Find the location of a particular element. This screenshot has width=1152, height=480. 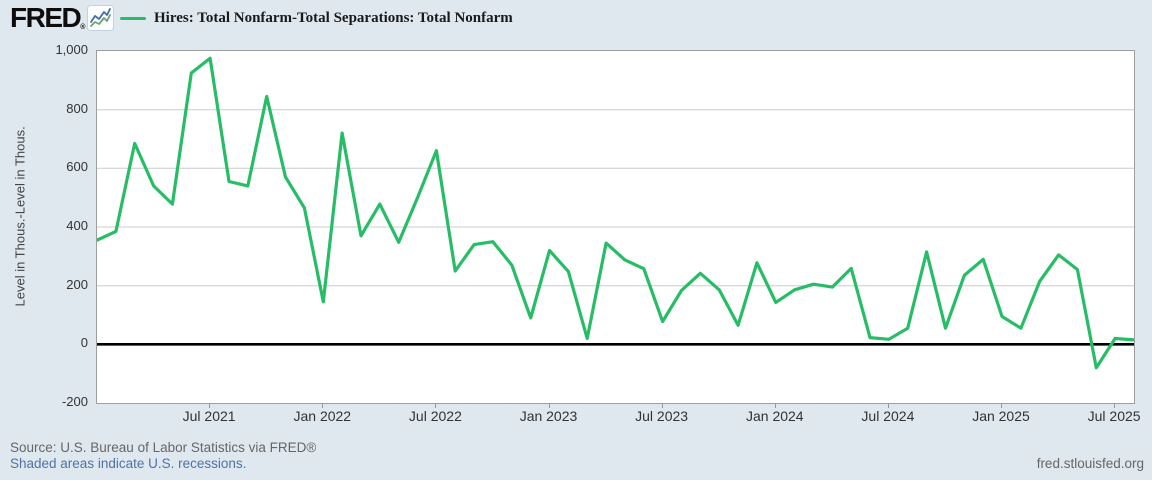

fred-logo: FRED® is located at coordinates (47, 23).